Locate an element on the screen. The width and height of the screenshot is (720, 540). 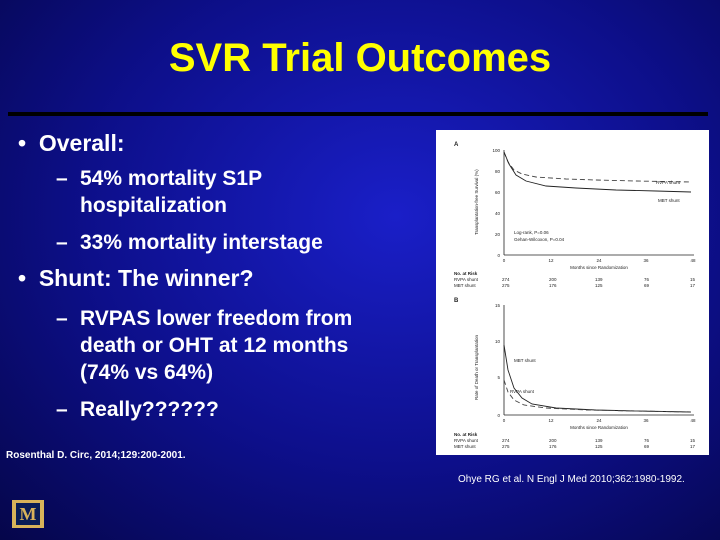
panel-a-risk-value: 275 is located at coordinates (506, 285).